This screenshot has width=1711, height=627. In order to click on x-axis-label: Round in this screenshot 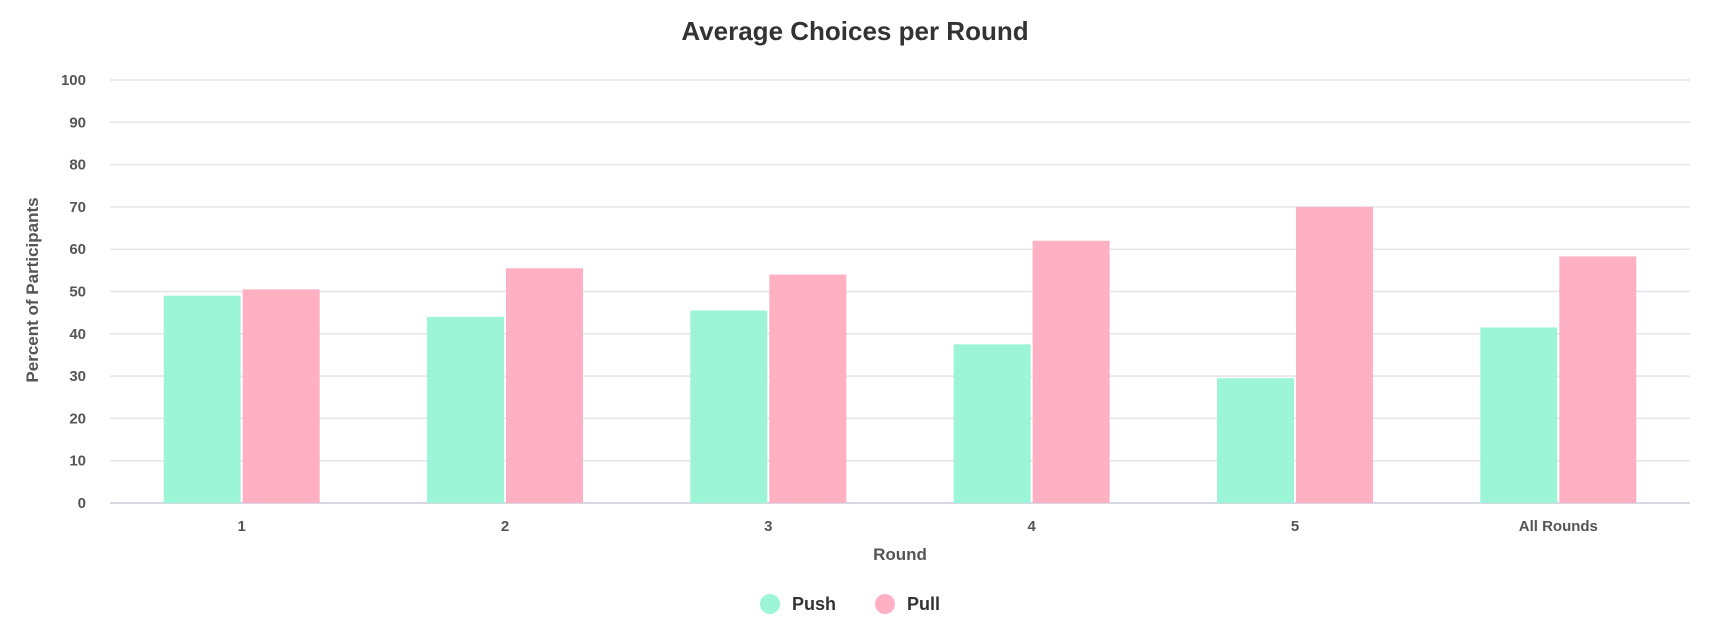, I will do `click(900, 554)`.